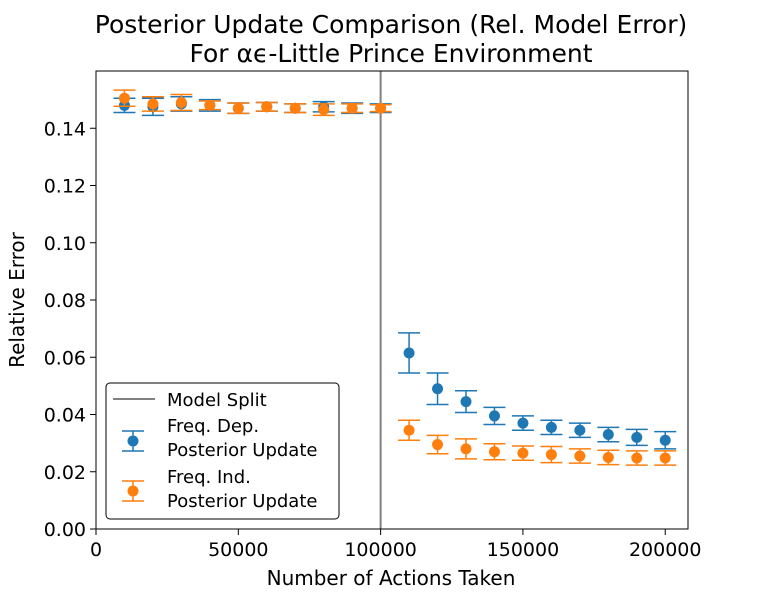  I want to click on y-tick-label: 0.12, so click(65, 187).